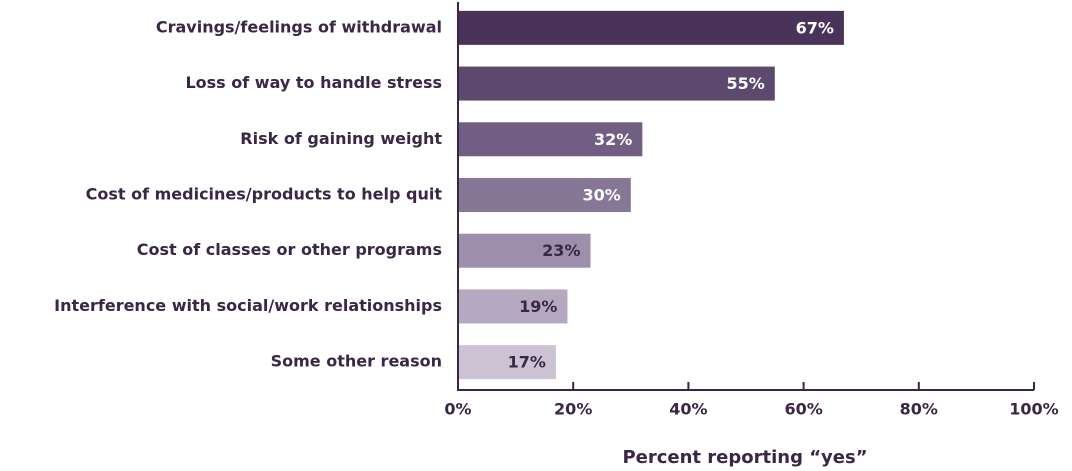  Describe the element at coordinates (1033, 409) in the screenshot. I see `x-tick-label: 100%` at that location.